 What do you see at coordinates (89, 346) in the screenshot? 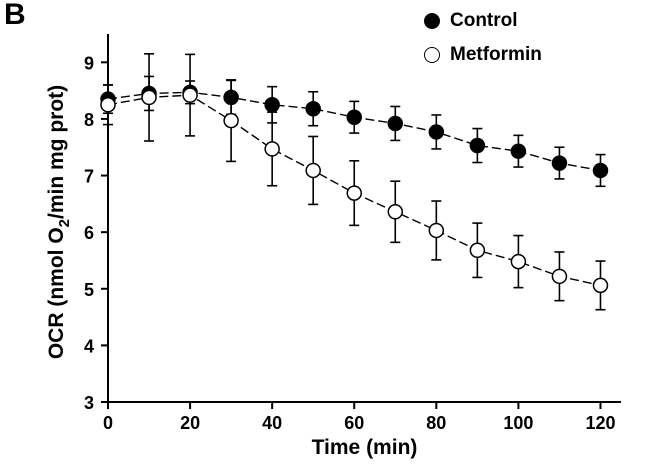
I see `y-tick-label-4: 4` at bounding box center [89, 346].